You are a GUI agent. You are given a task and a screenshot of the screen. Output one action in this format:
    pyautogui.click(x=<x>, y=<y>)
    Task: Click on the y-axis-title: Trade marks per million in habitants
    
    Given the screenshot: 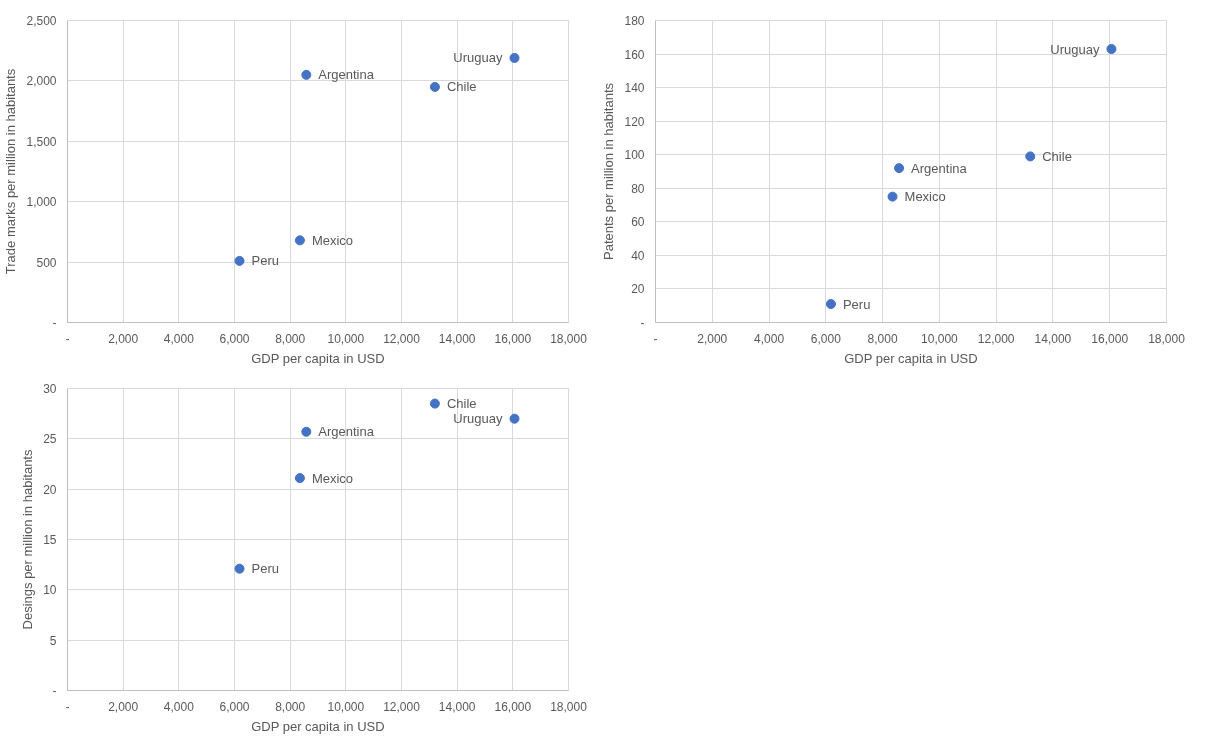 What is the action you would take?
    pyautogui.click(x=11, y=171)
    